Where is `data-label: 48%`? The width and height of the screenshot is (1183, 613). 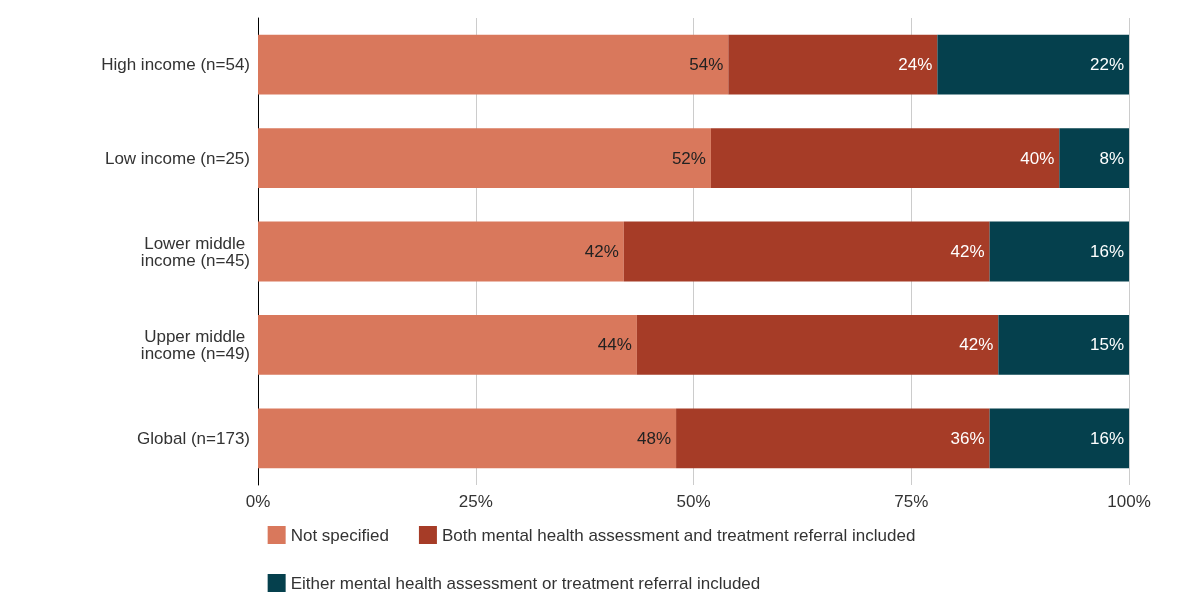 data-label: 48% is located at coordinates (654, 438).